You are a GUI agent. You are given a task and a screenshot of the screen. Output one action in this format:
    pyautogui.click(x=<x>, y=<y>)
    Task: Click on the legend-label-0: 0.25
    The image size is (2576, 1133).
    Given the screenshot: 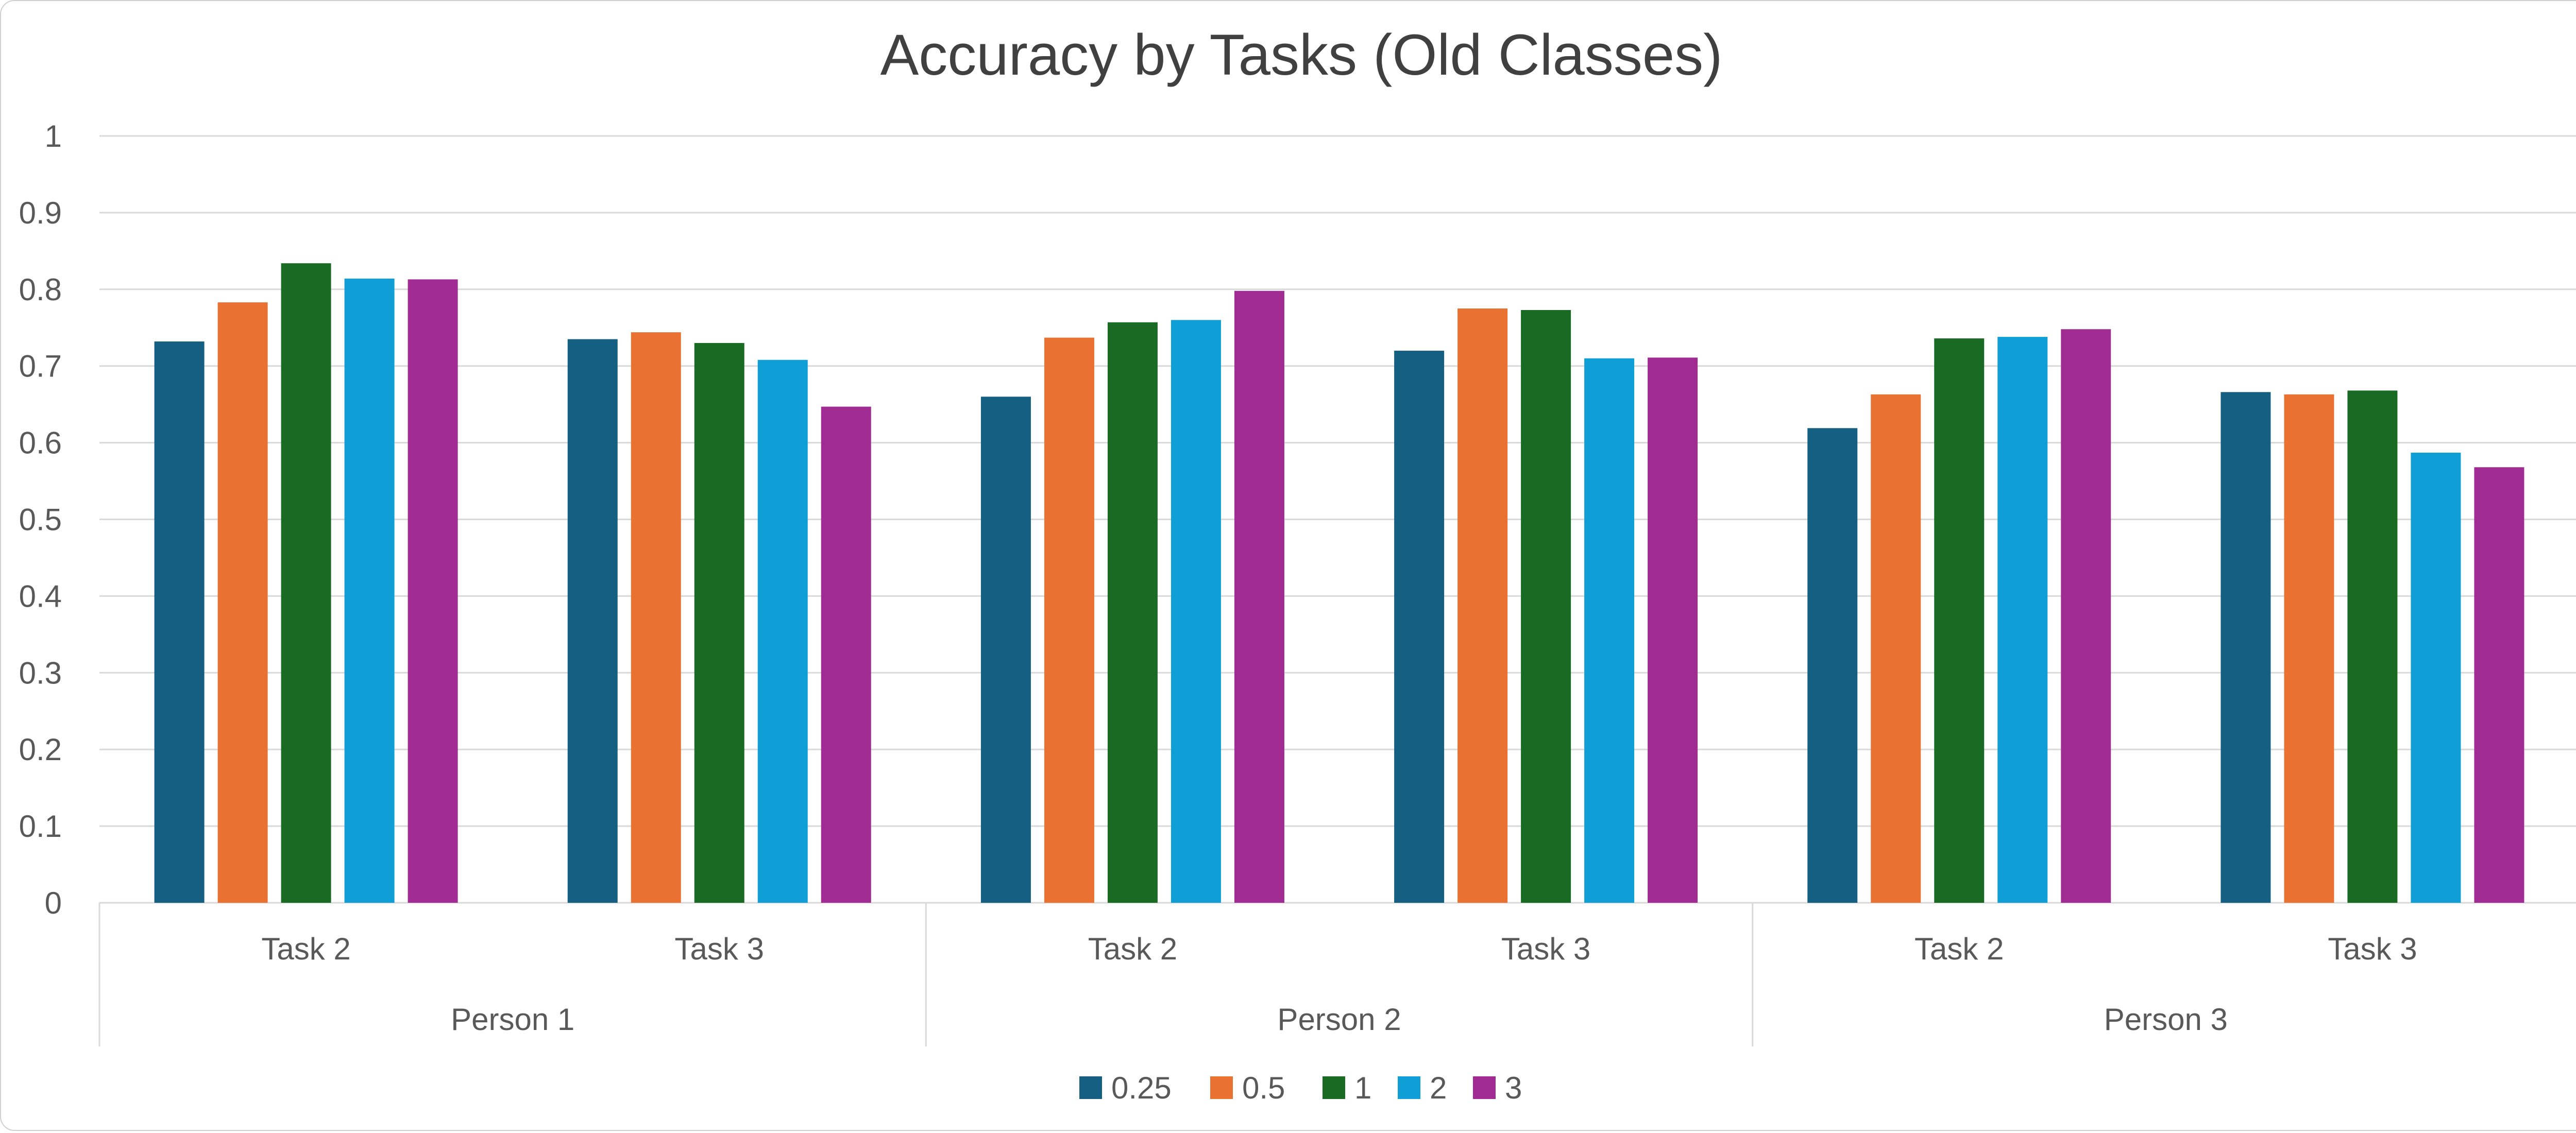 What is the action you would take?
    pyautogui.click(x=1141, y=1088)
    